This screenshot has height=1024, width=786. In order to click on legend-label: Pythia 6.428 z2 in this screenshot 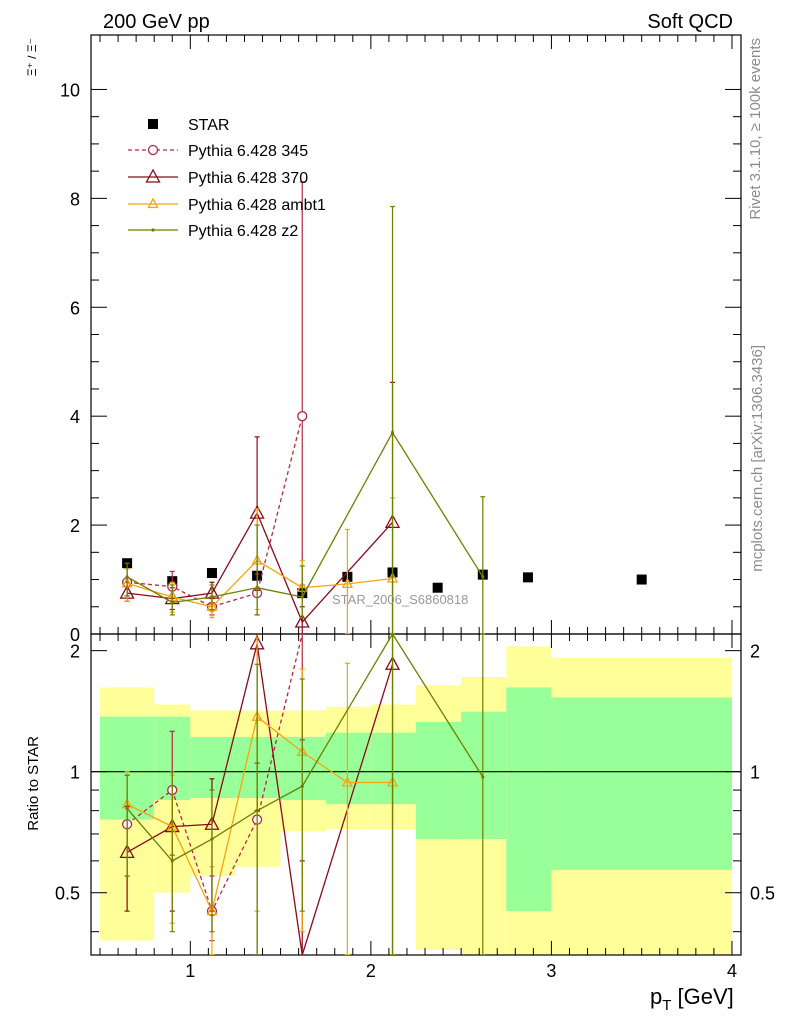, I will do `click(243, 231)`.